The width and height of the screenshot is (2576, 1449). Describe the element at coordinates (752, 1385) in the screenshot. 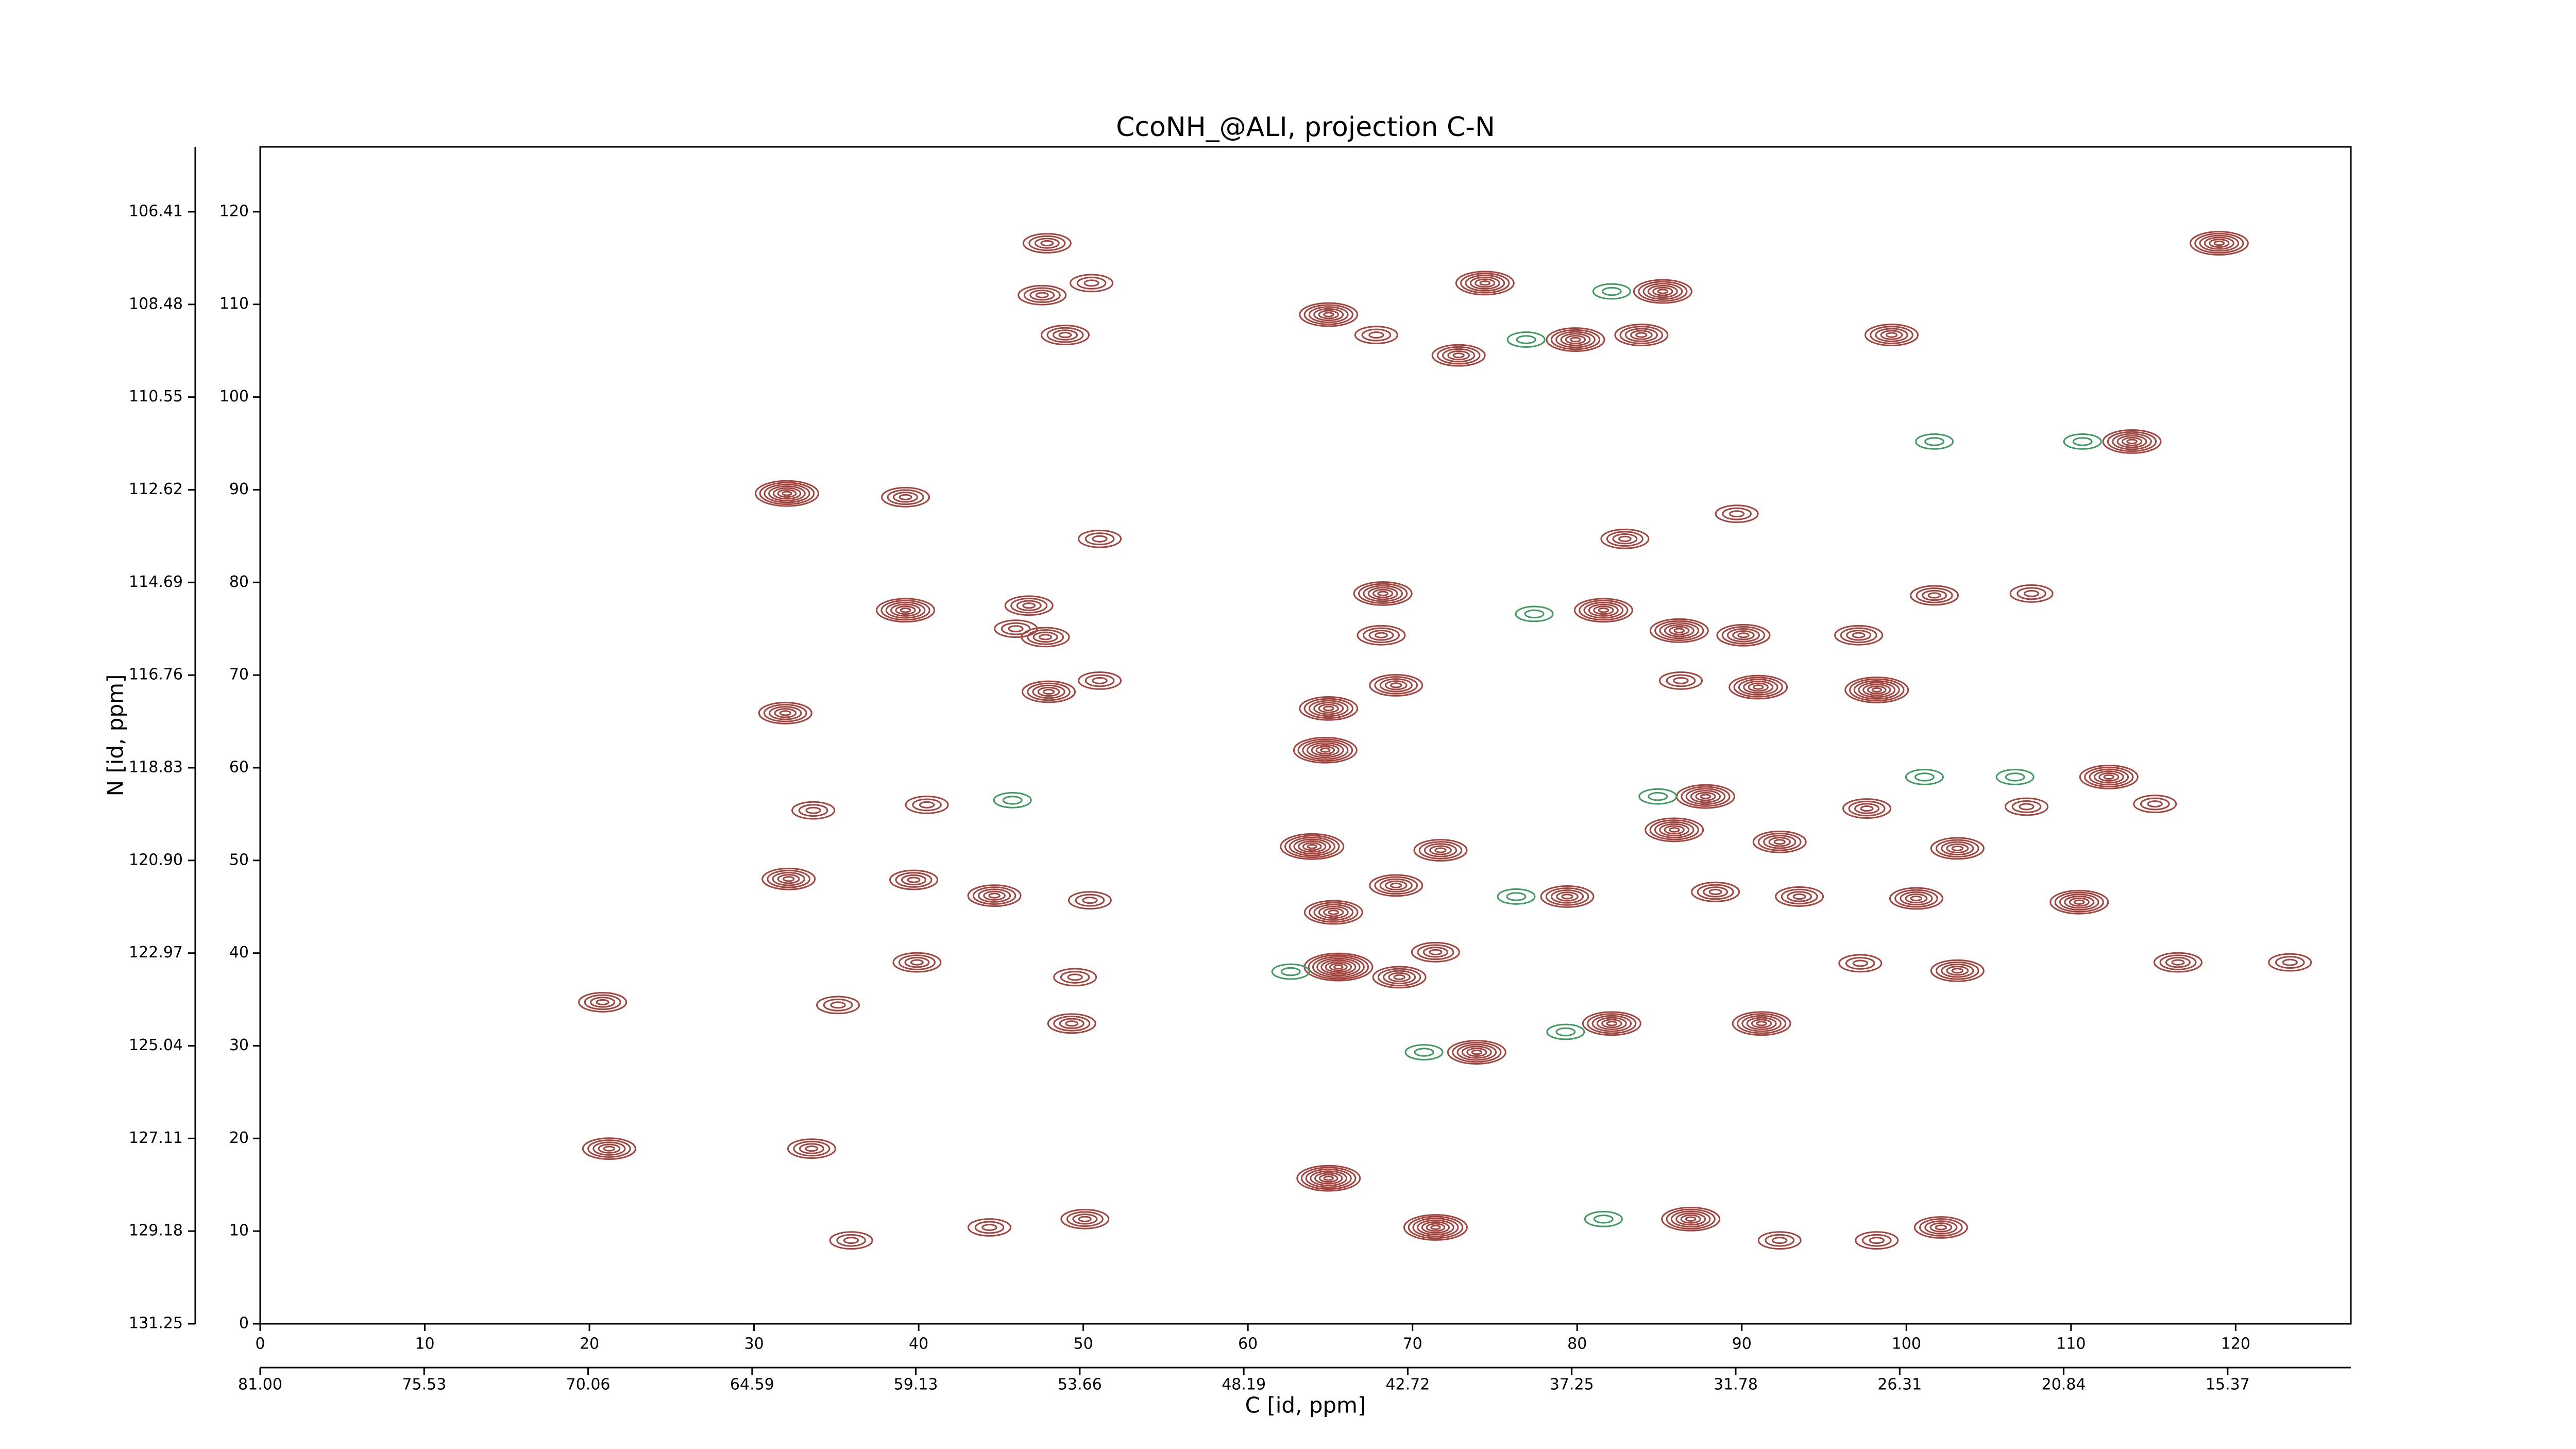

I see `x2-tick-label: 64.59` at that location.